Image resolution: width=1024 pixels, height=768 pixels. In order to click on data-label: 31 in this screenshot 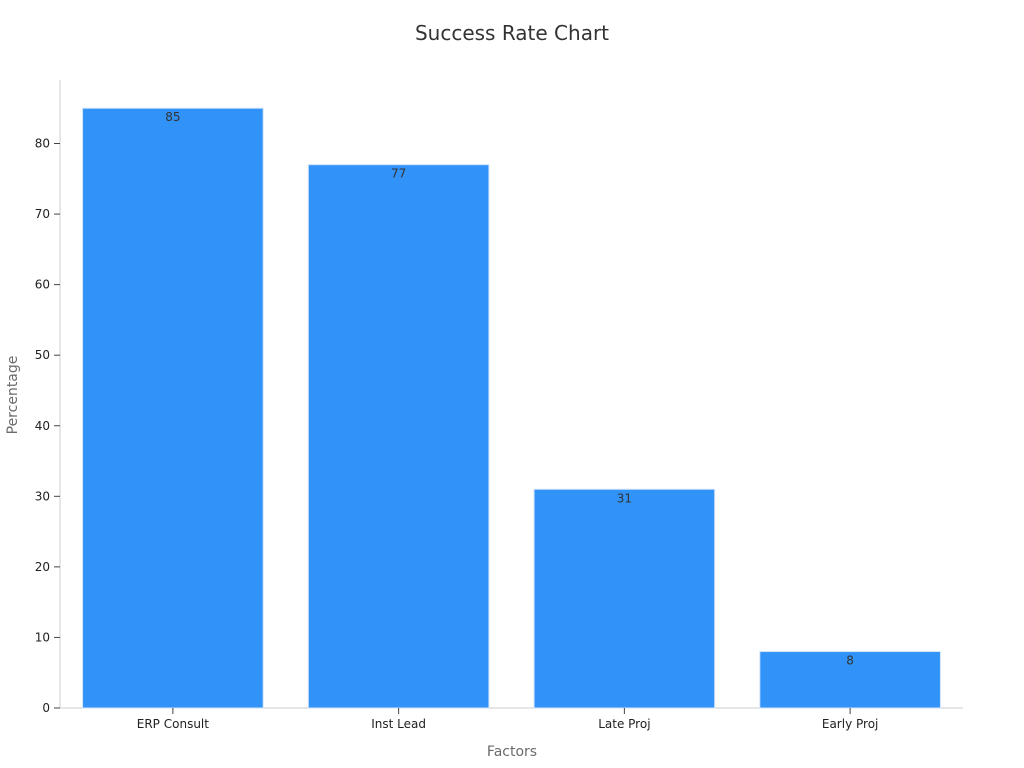, I will do `click(624, 498)`.